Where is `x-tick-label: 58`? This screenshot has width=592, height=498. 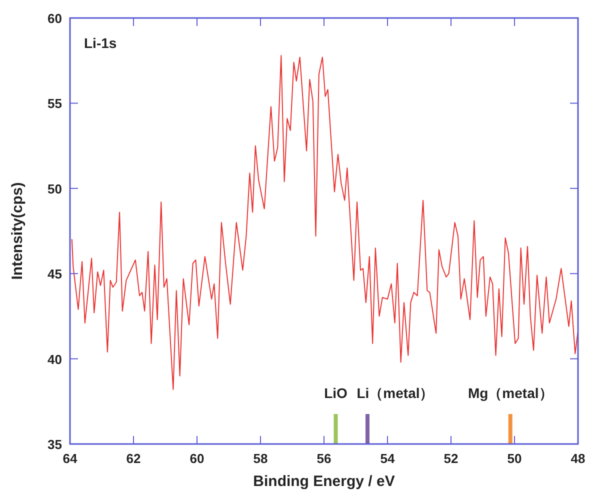
x-tick-label: 58 is located at coordinates (260, 458).